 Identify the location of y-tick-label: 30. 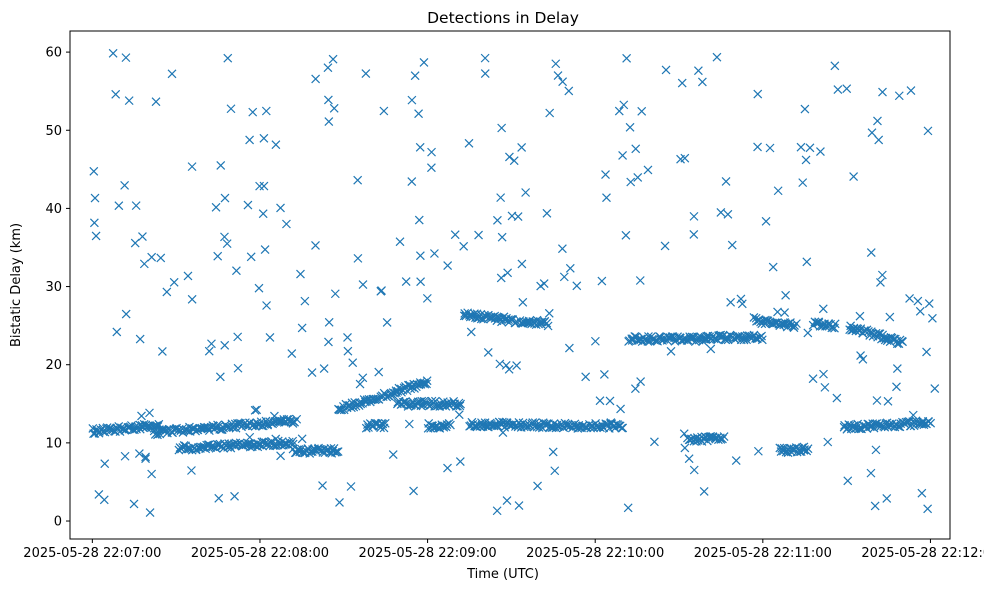
(53, 287).